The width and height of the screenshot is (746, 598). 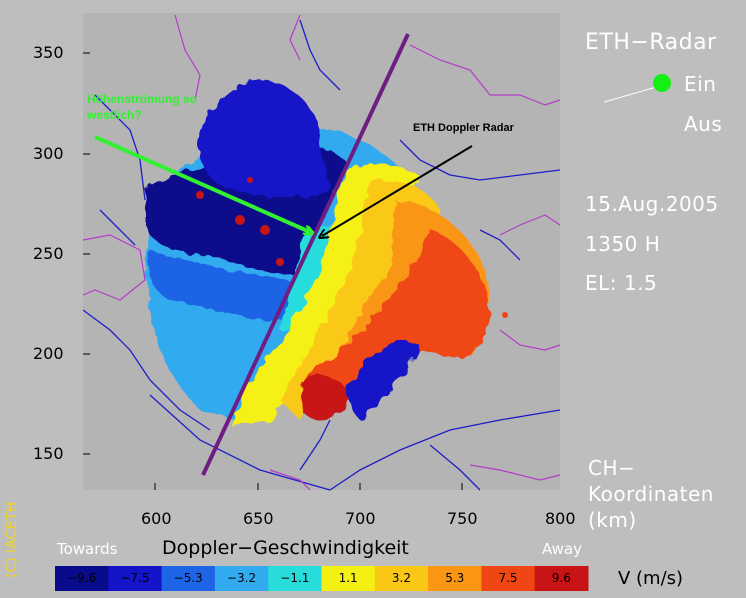 I want to click on y-tick-150: 150, so click(x=48, y=453).